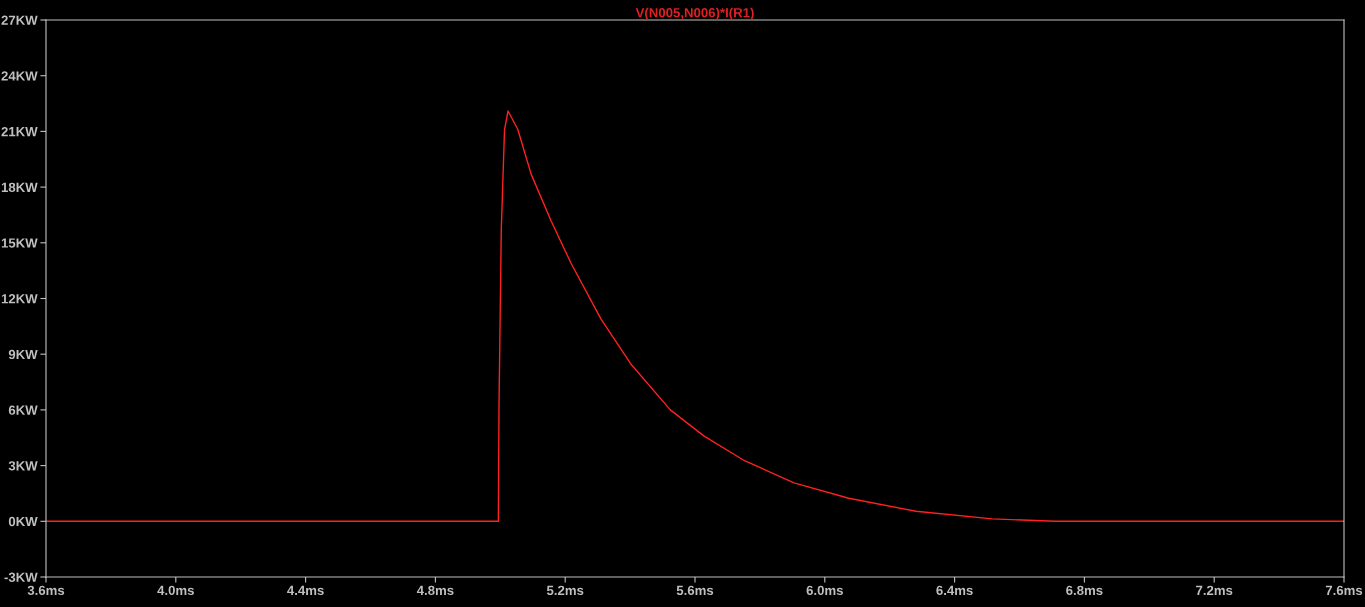 The image size is (1365, 607). Describe the element at coordinates (23, 466) in the screenshot. I see `y-tick-label: 3KW` at that location.